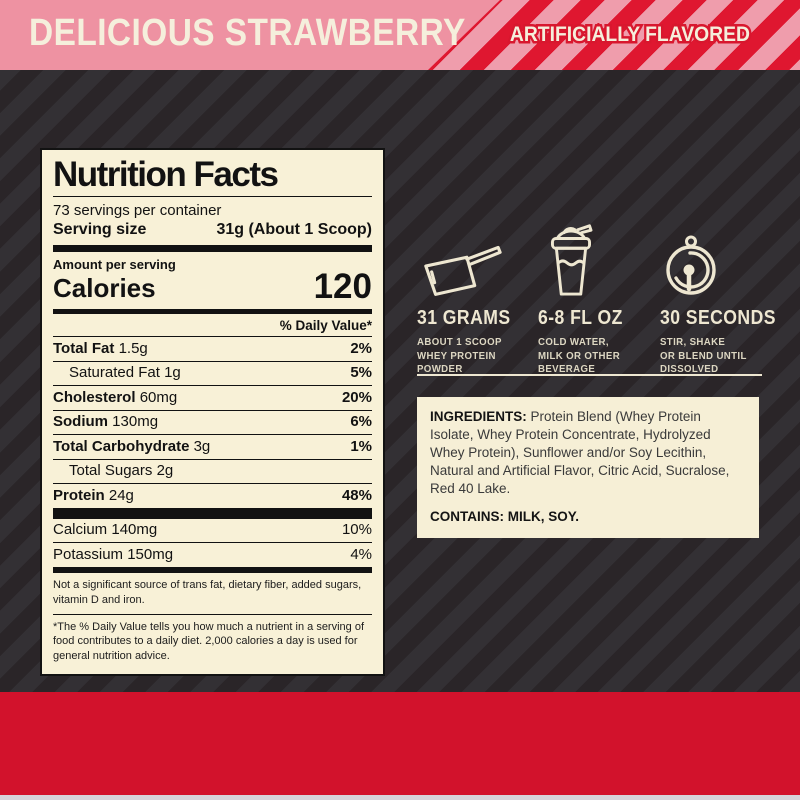  What do you see at coordinates (114, 264) in the screenshot?
I see `amount-per-serving-label: Amount per serving` at bounding box center [114, 264].